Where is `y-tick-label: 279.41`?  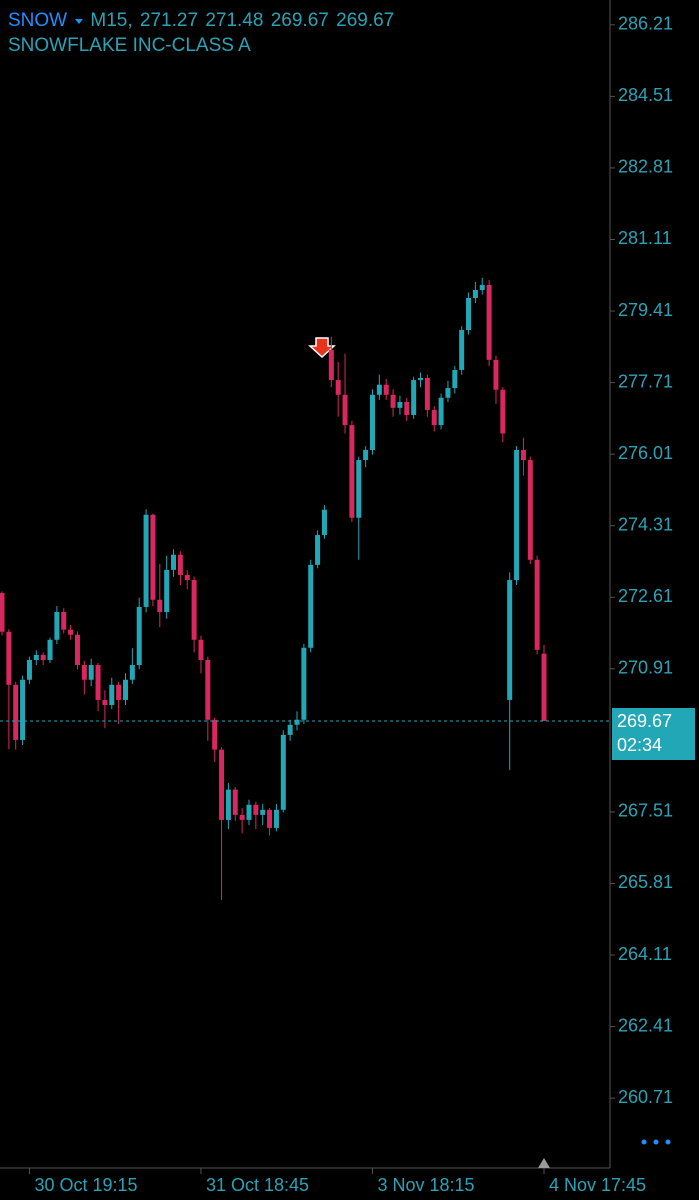
y-tick-label: 279.41 is located at coordinates (645, 310).